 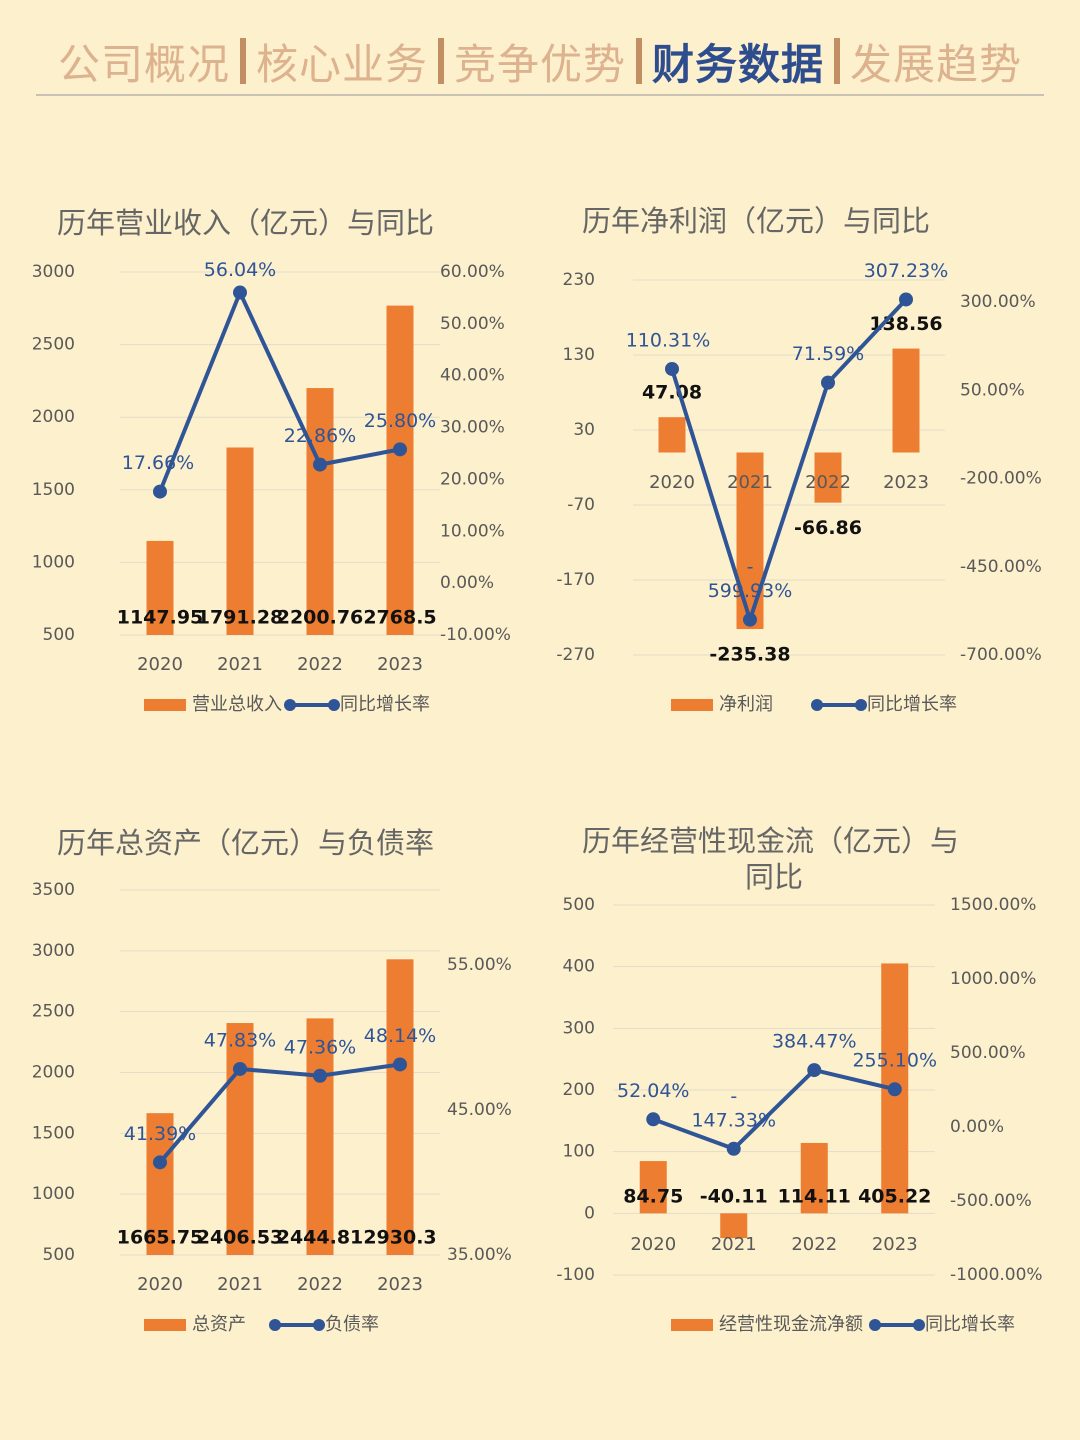 What do you see at coordinates (738, 64) in the screenshot?
I see `nav-item-financial-data: 财务数据` at bounding box center [738, 64].